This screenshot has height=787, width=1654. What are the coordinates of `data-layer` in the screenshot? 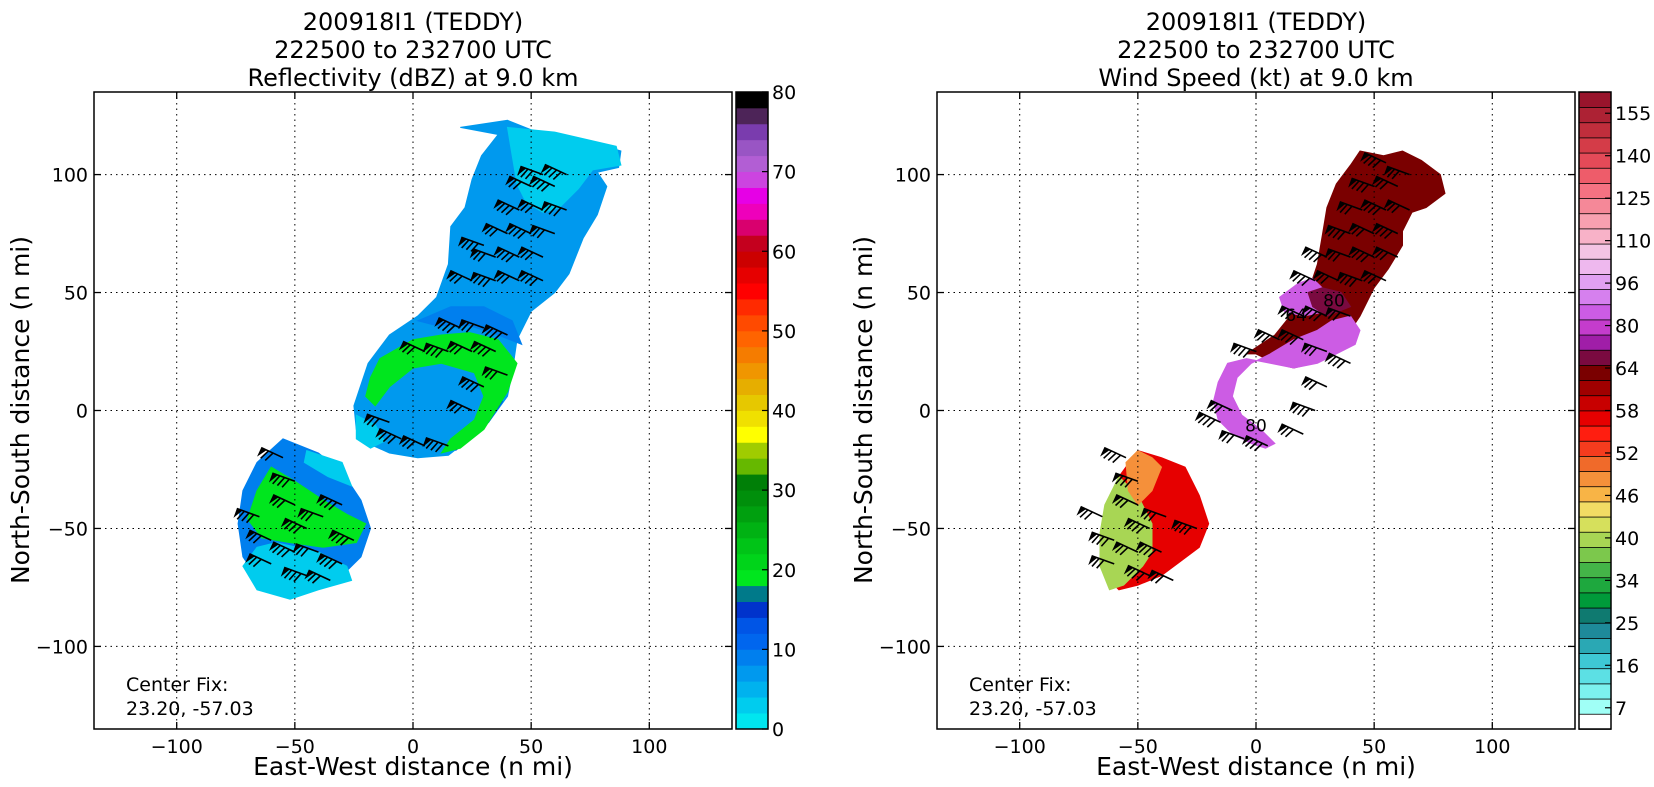 It's located at (429, 359).